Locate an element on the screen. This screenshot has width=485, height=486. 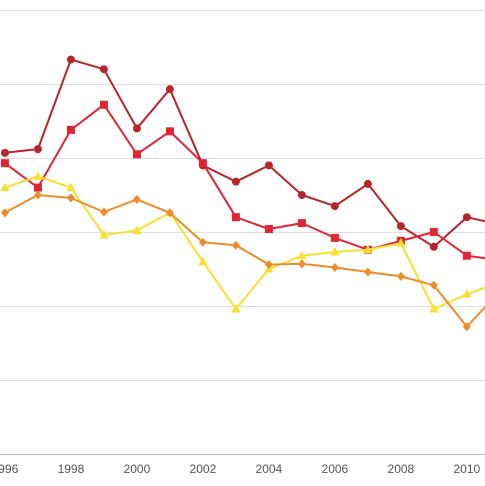
series-3-point-2008 is located at coordinates (401, 242).